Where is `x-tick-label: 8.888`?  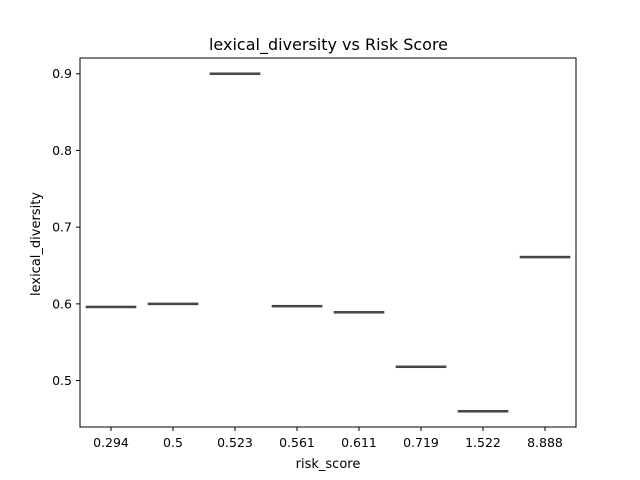 x-tick-label: 8.888 is located at coordinates (545, 442).